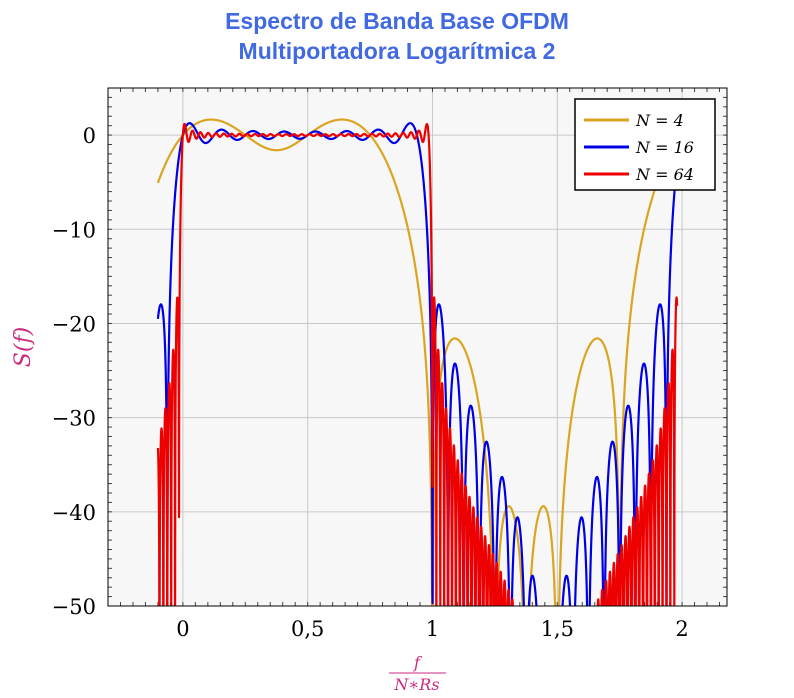 Image resolution: width=794 pixels, height=698 pixels. Describe the element at coordinates (89, 136) in the screenshot. I see `y-tick-label: 0` at that location.